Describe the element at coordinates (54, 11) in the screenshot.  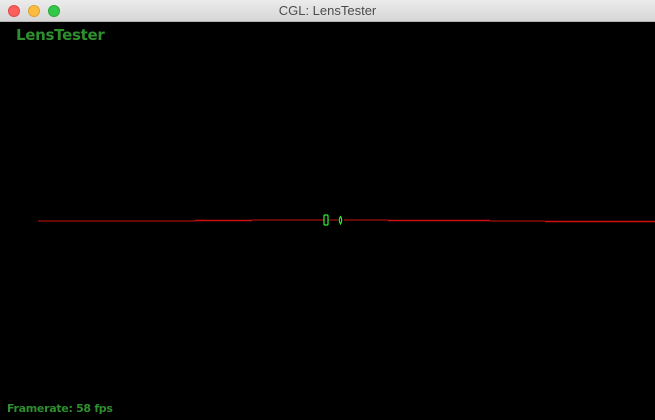
I see `zoom-button` at that location.